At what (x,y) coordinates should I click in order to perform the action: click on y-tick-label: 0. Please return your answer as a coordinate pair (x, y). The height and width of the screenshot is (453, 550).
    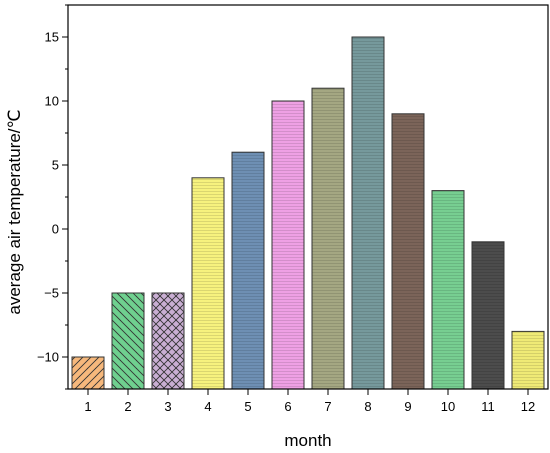
    Looking at the image, I should click on (55, 229).